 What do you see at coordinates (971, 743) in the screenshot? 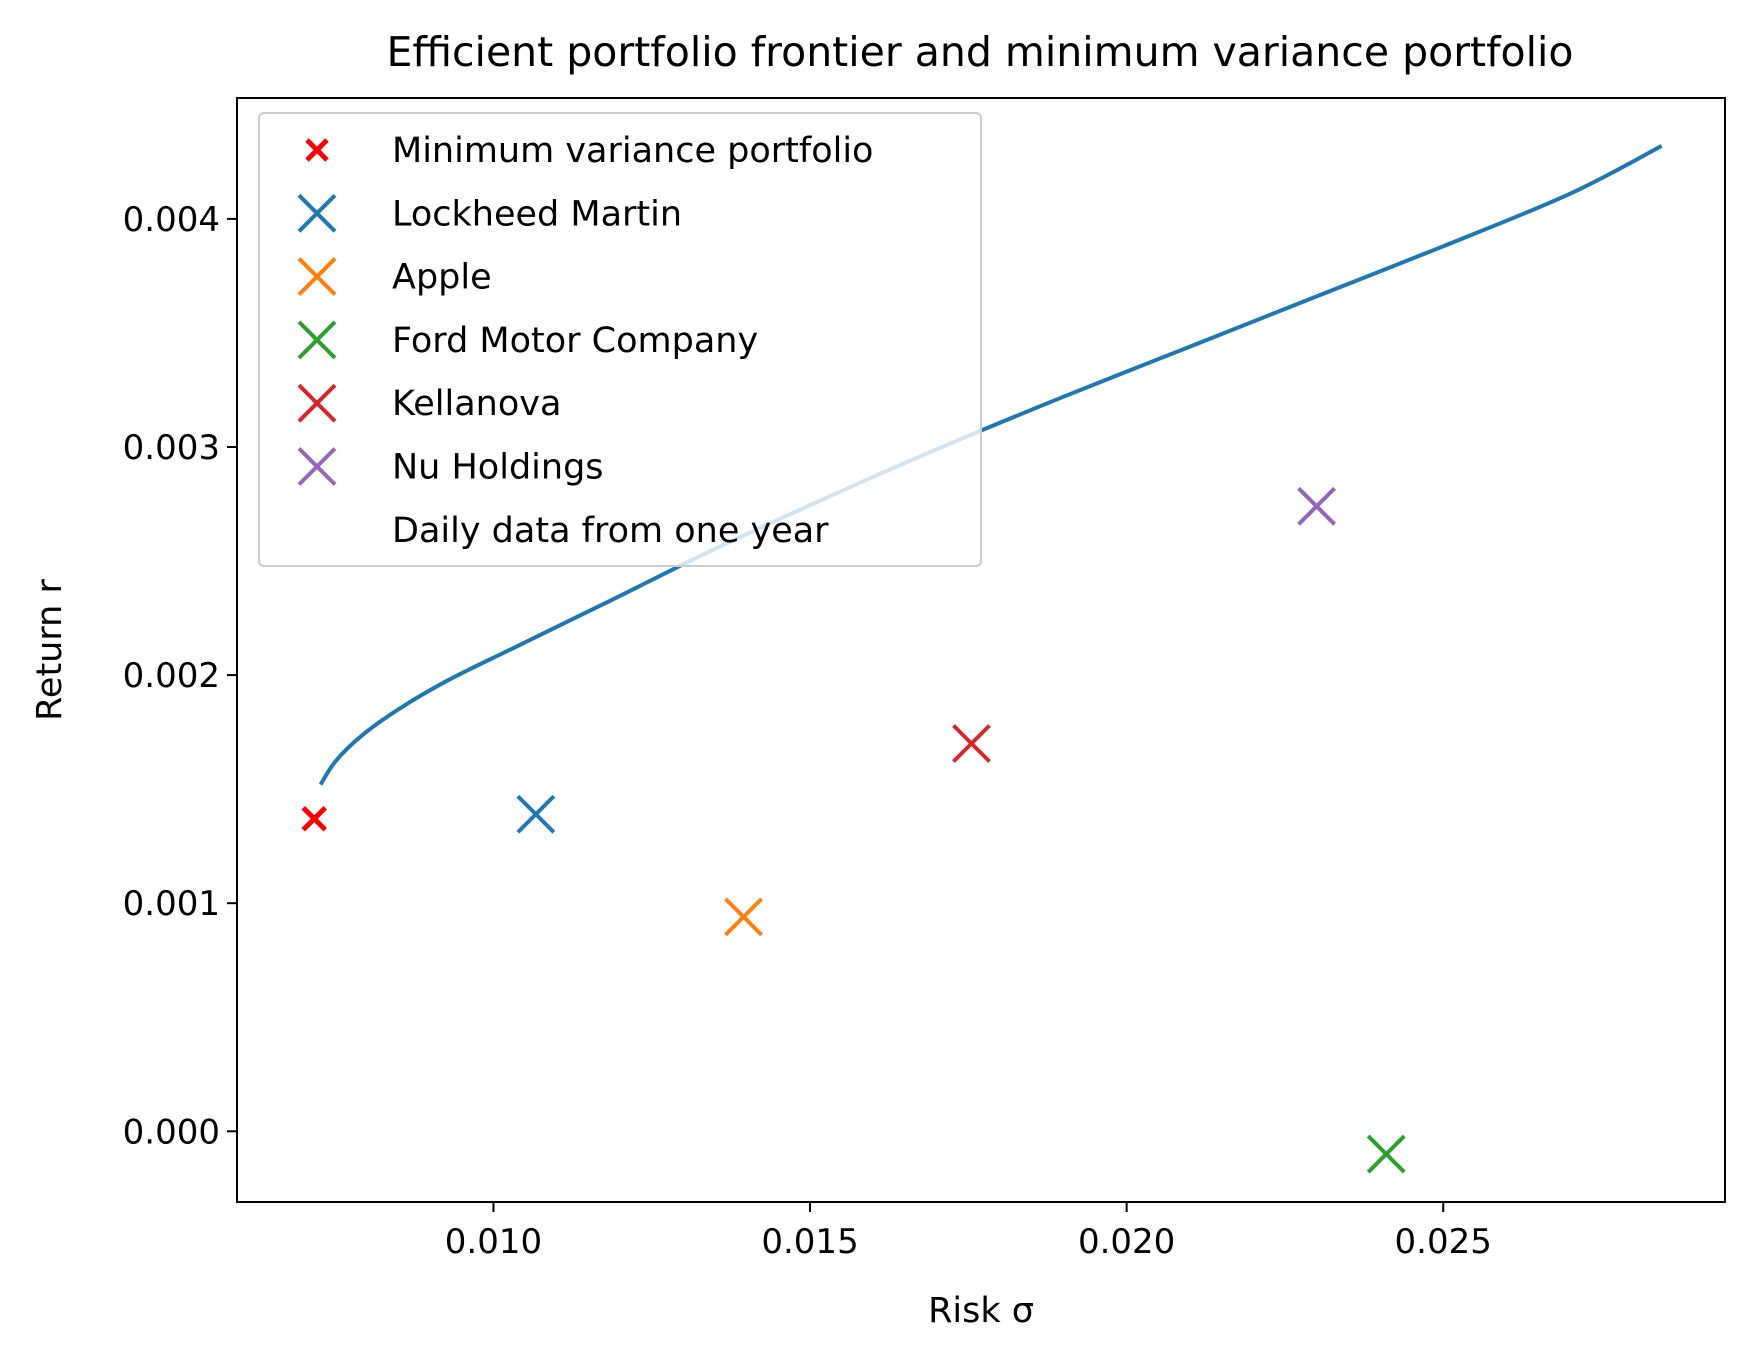
I see `point-kellanova` at bounding box center [971, 743].